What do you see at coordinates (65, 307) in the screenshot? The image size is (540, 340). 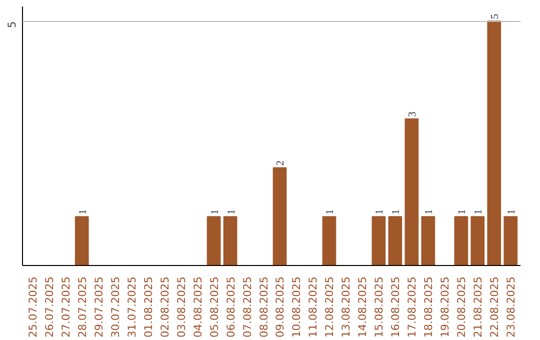 I see `x-tick-label: 27.07.2025` at bounding box center [65, 307].